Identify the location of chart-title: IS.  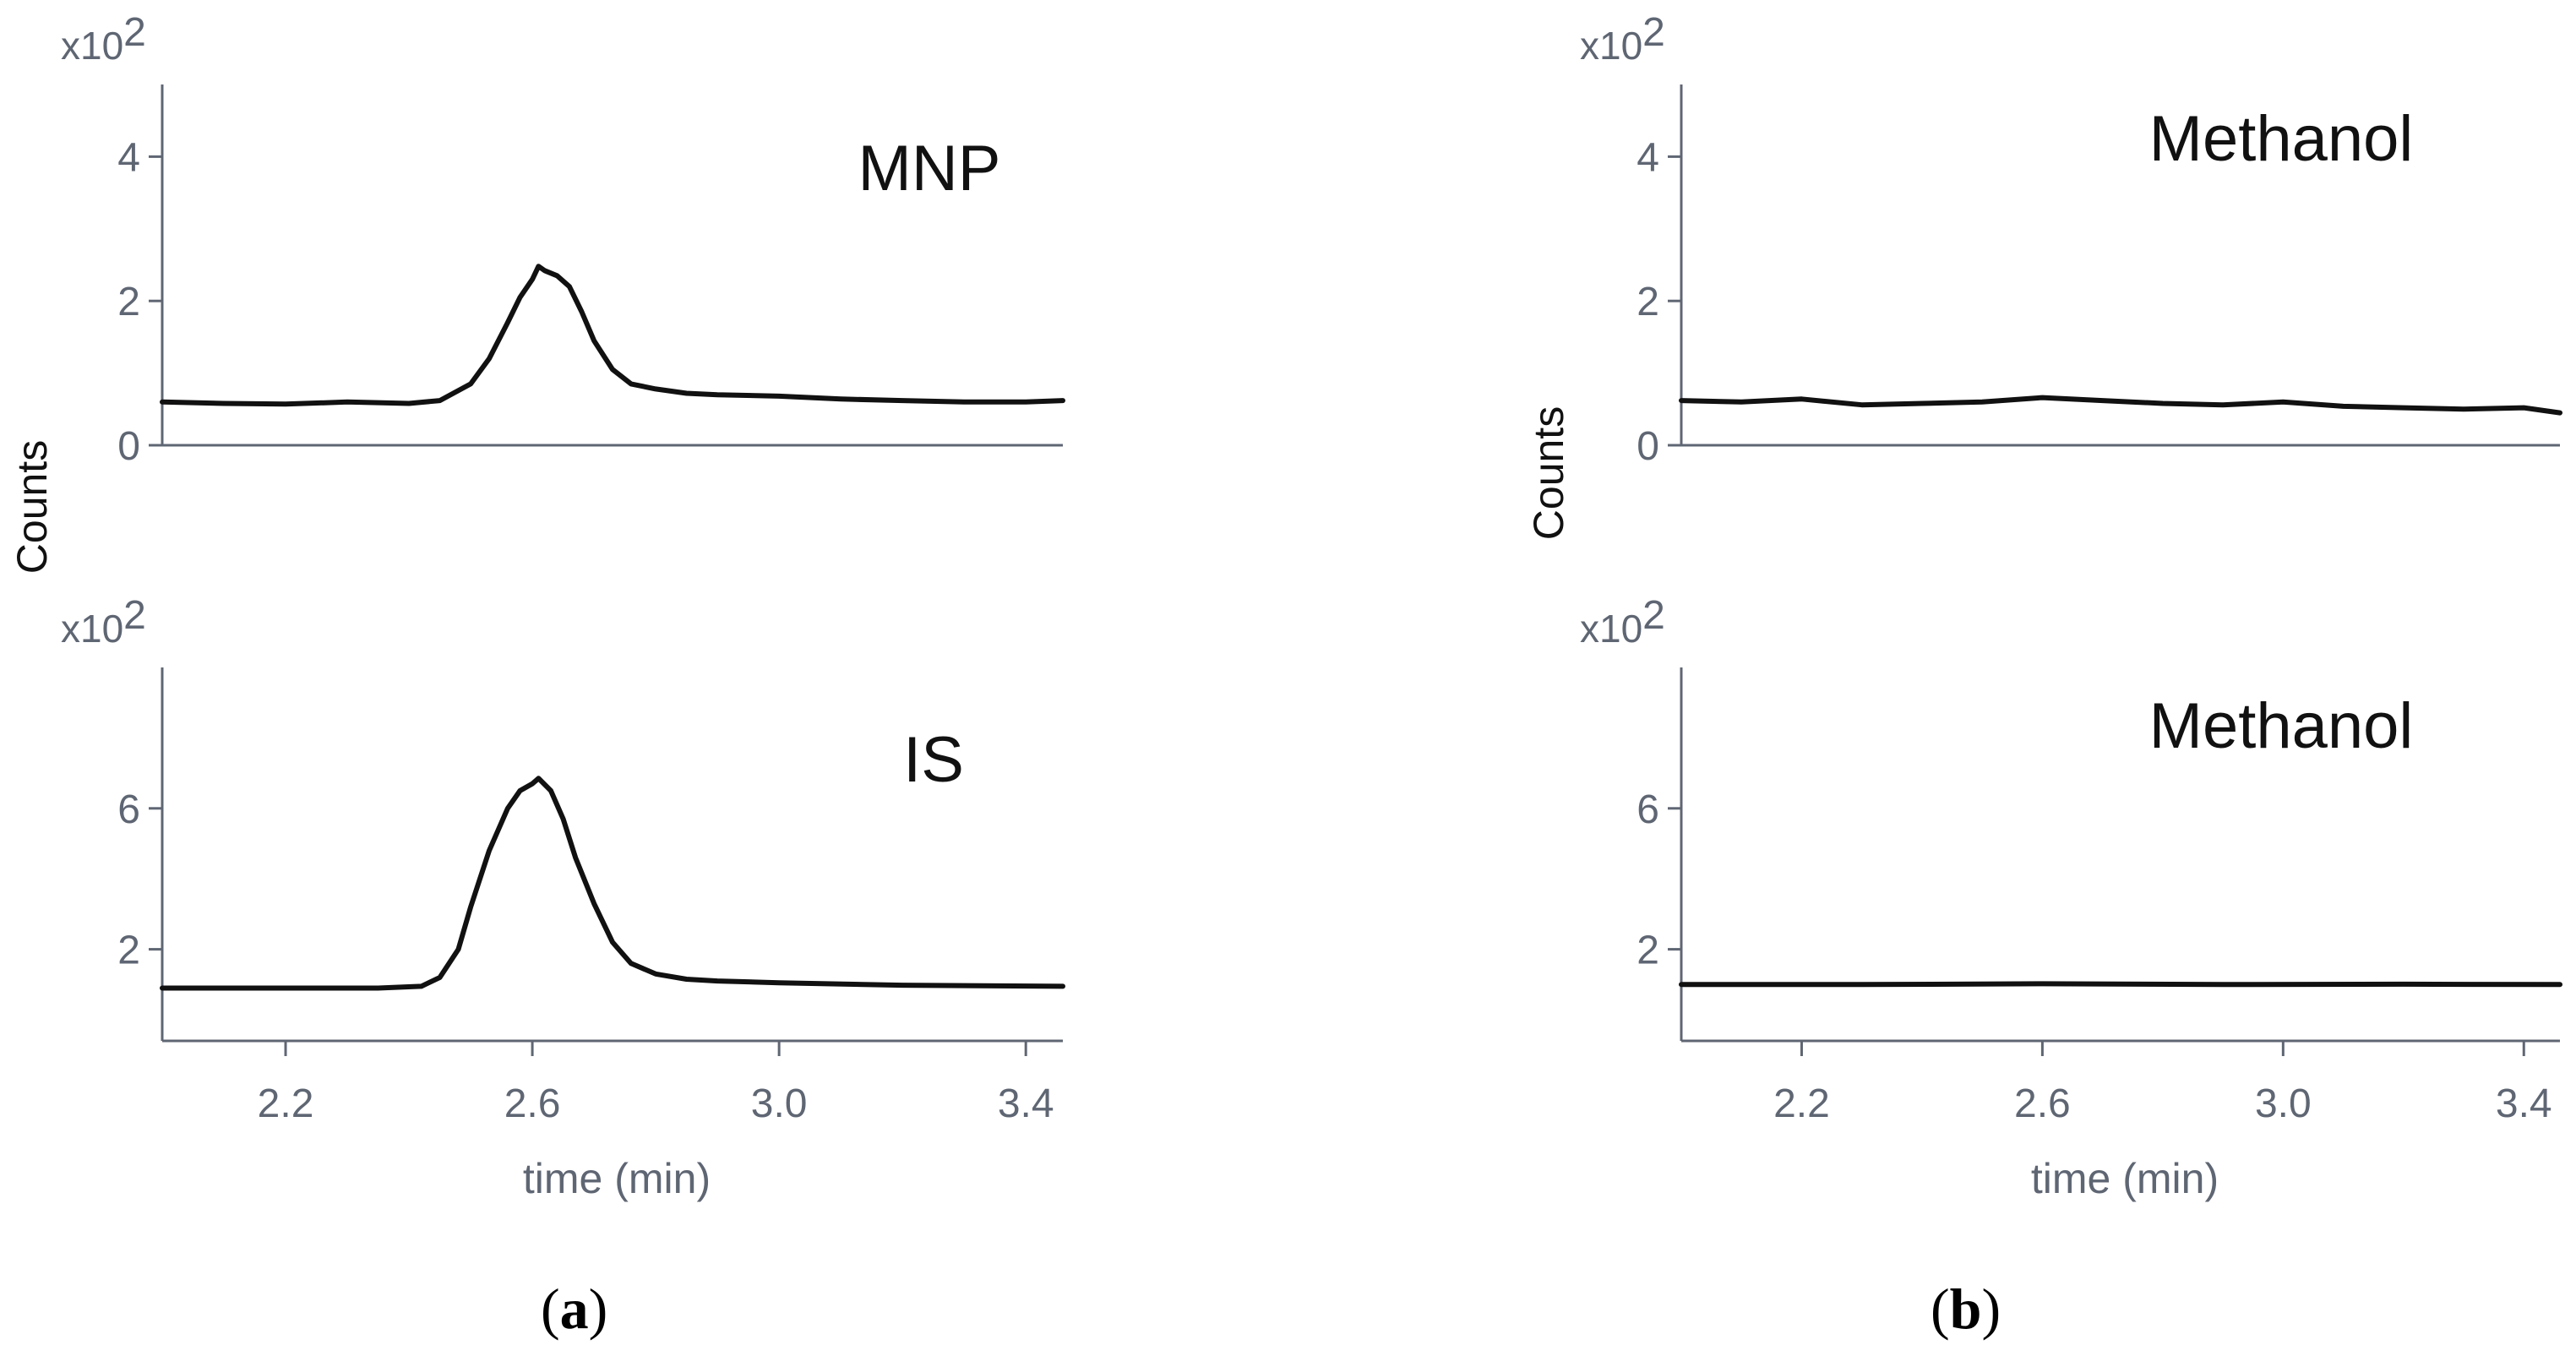
(933, 760).